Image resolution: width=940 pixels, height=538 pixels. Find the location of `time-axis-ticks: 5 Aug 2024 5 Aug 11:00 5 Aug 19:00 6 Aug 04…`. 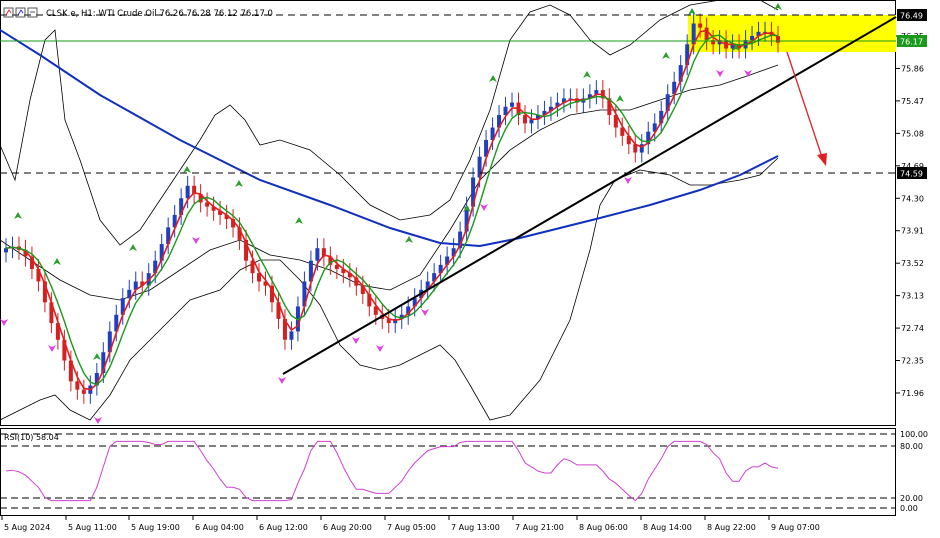

time-axis-ticks: 5 Aug 2024 5 Aug 11:00 5 Aug 19:00 6 Aug 04… is located at coordinates (410, 524).